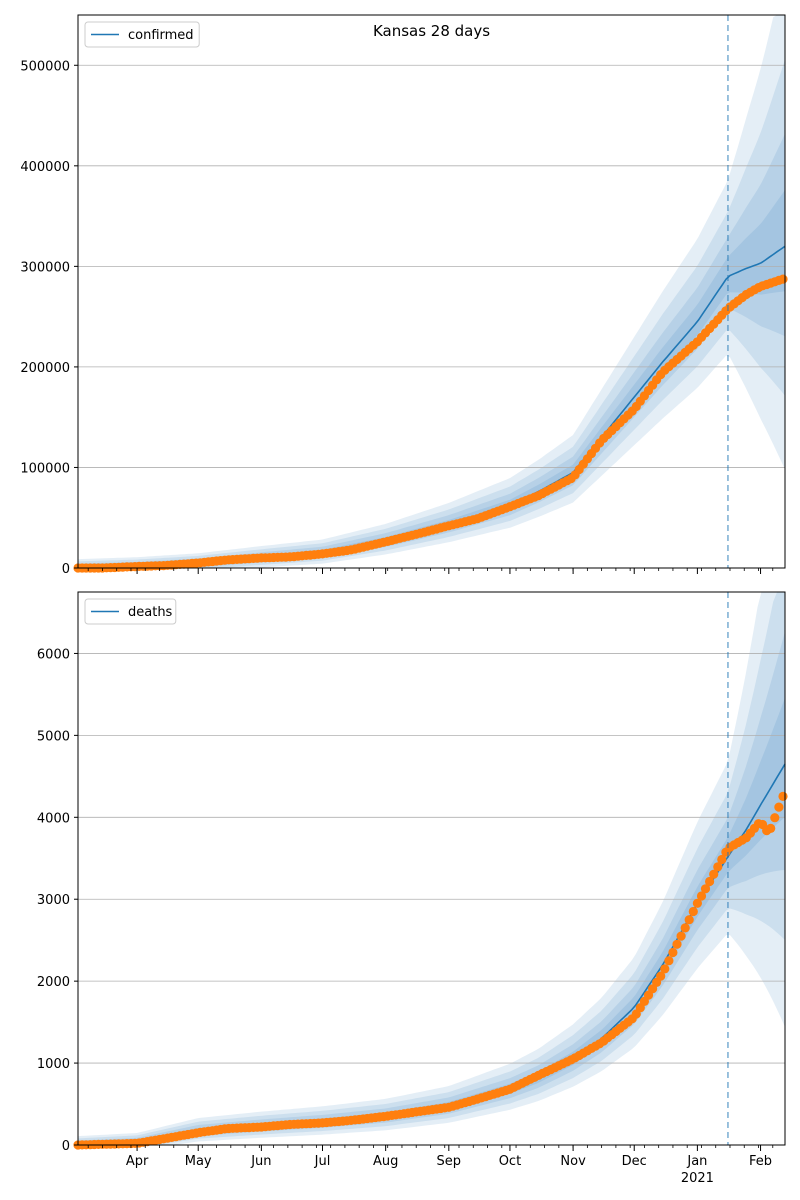  What do you see at coordinates (45, 468) in the screenshot?
I see `y-tick-label: 100000` at bounding box center [45, 468].